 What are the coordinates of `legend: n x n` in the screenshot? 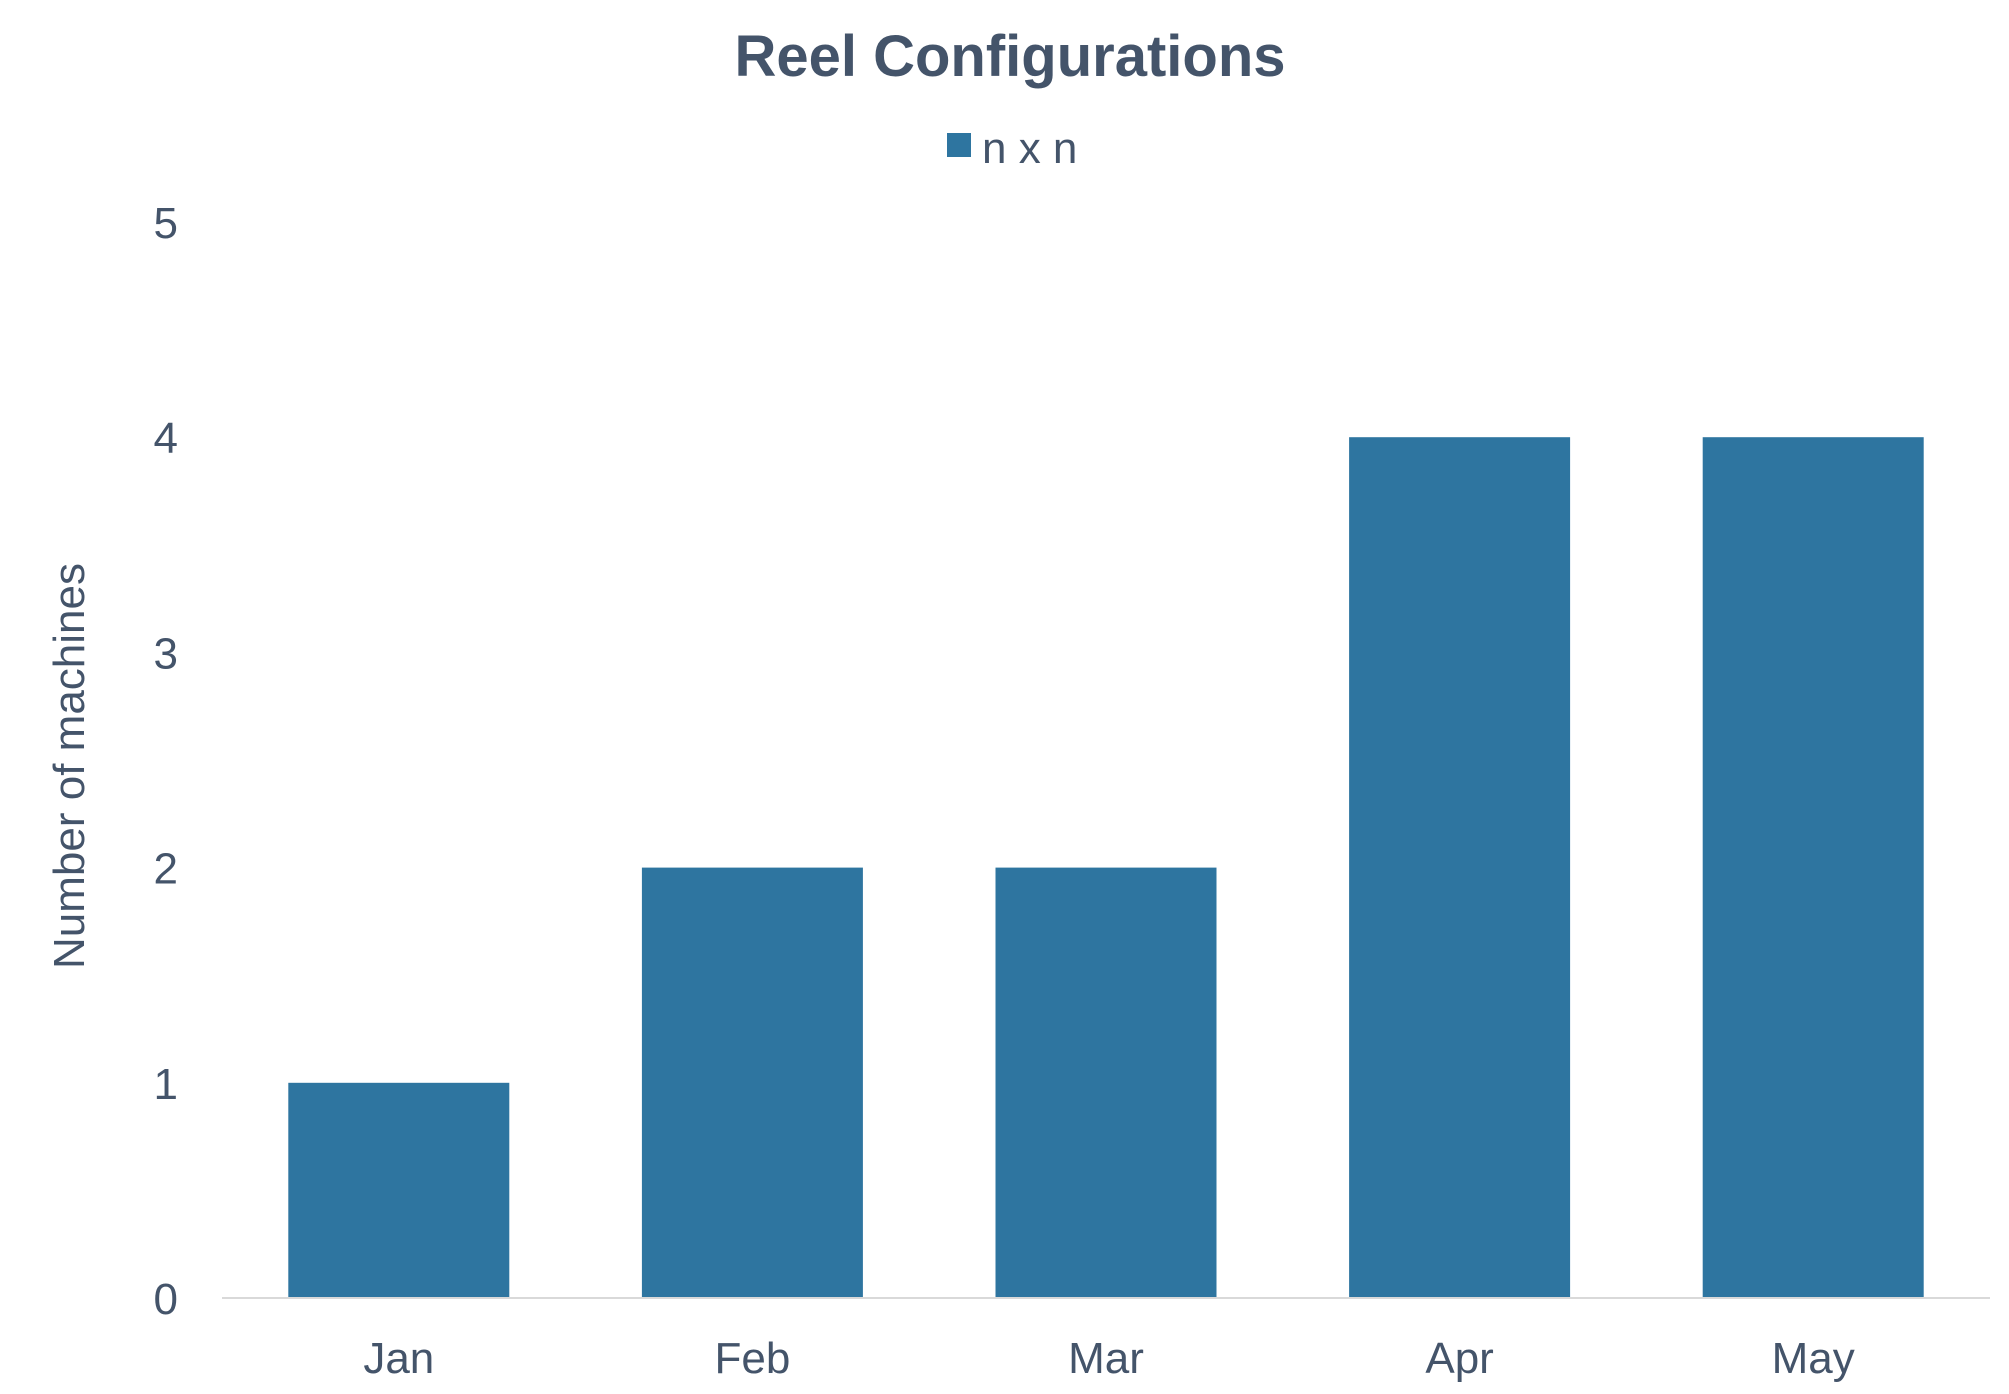 It's located at (1012, 148).